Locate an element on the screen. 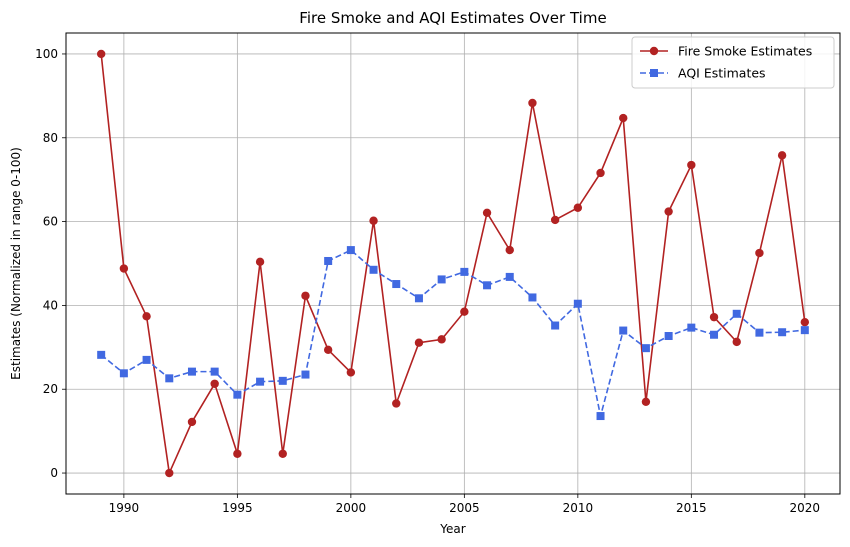  y-tick-label: 60 is located at coordinates (50, 222).